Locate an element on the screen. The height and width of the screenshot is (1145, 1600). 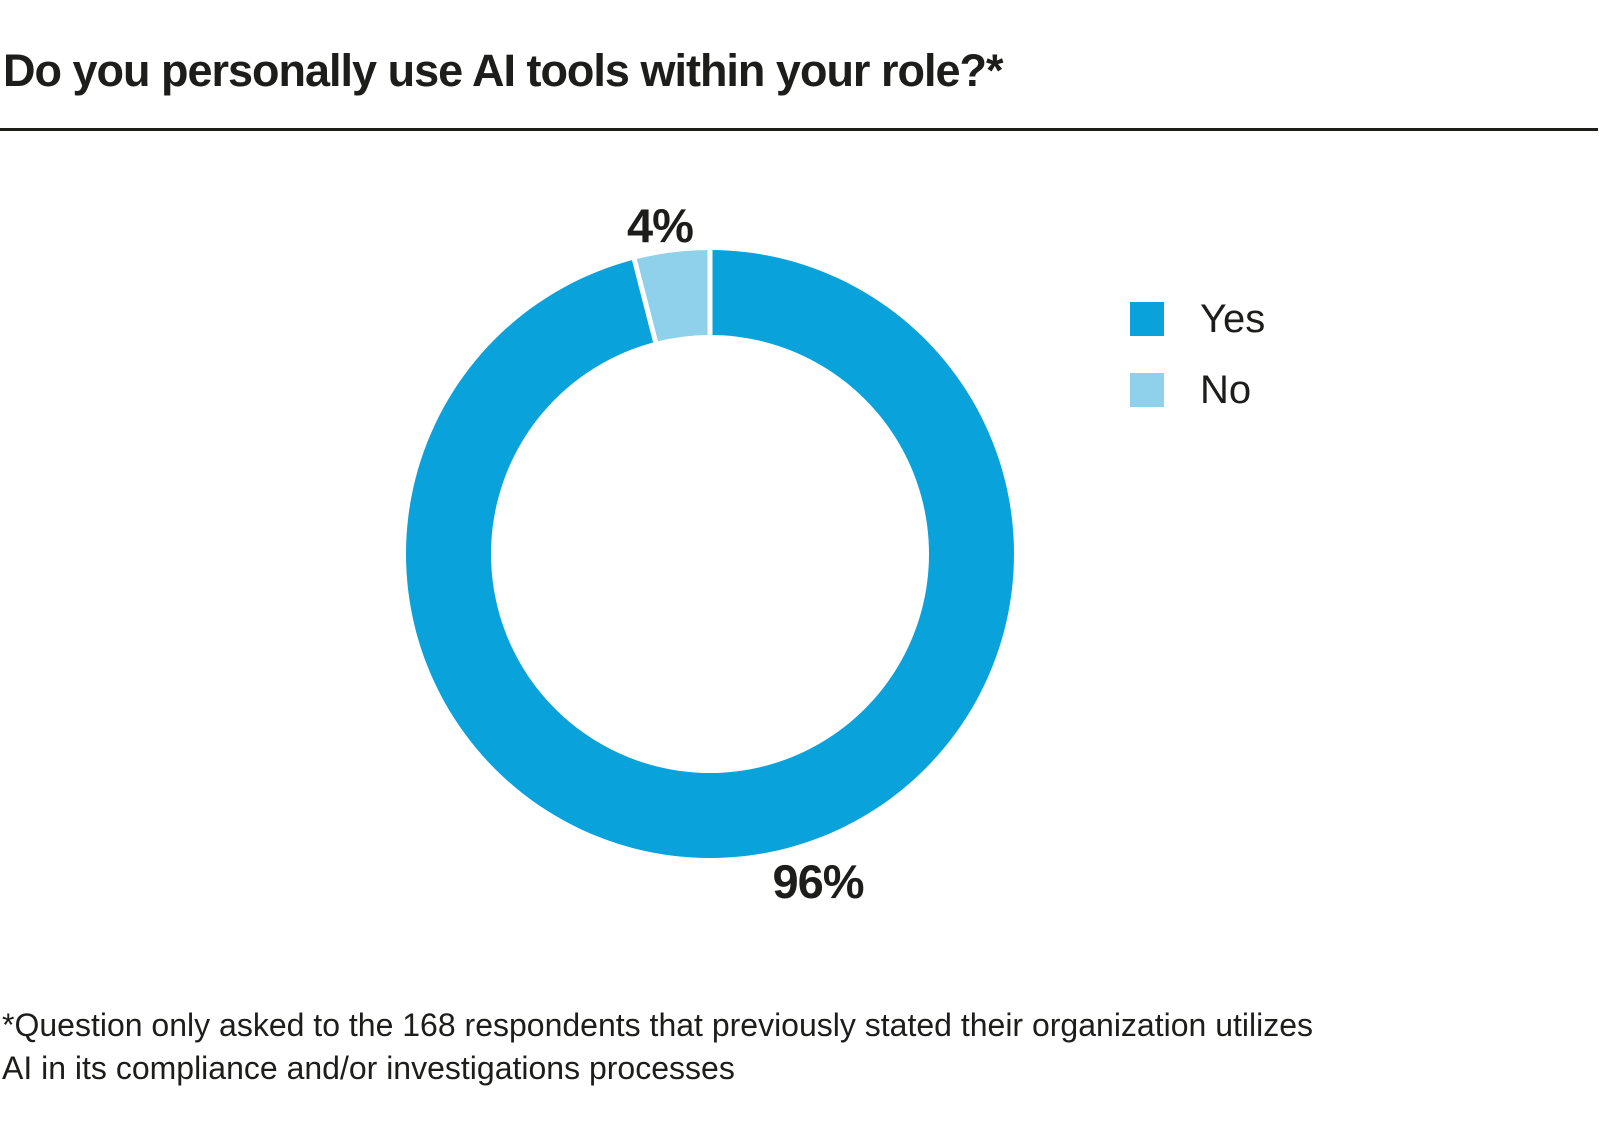
legend-swatch-yes is located at coordinates (1147, 319).